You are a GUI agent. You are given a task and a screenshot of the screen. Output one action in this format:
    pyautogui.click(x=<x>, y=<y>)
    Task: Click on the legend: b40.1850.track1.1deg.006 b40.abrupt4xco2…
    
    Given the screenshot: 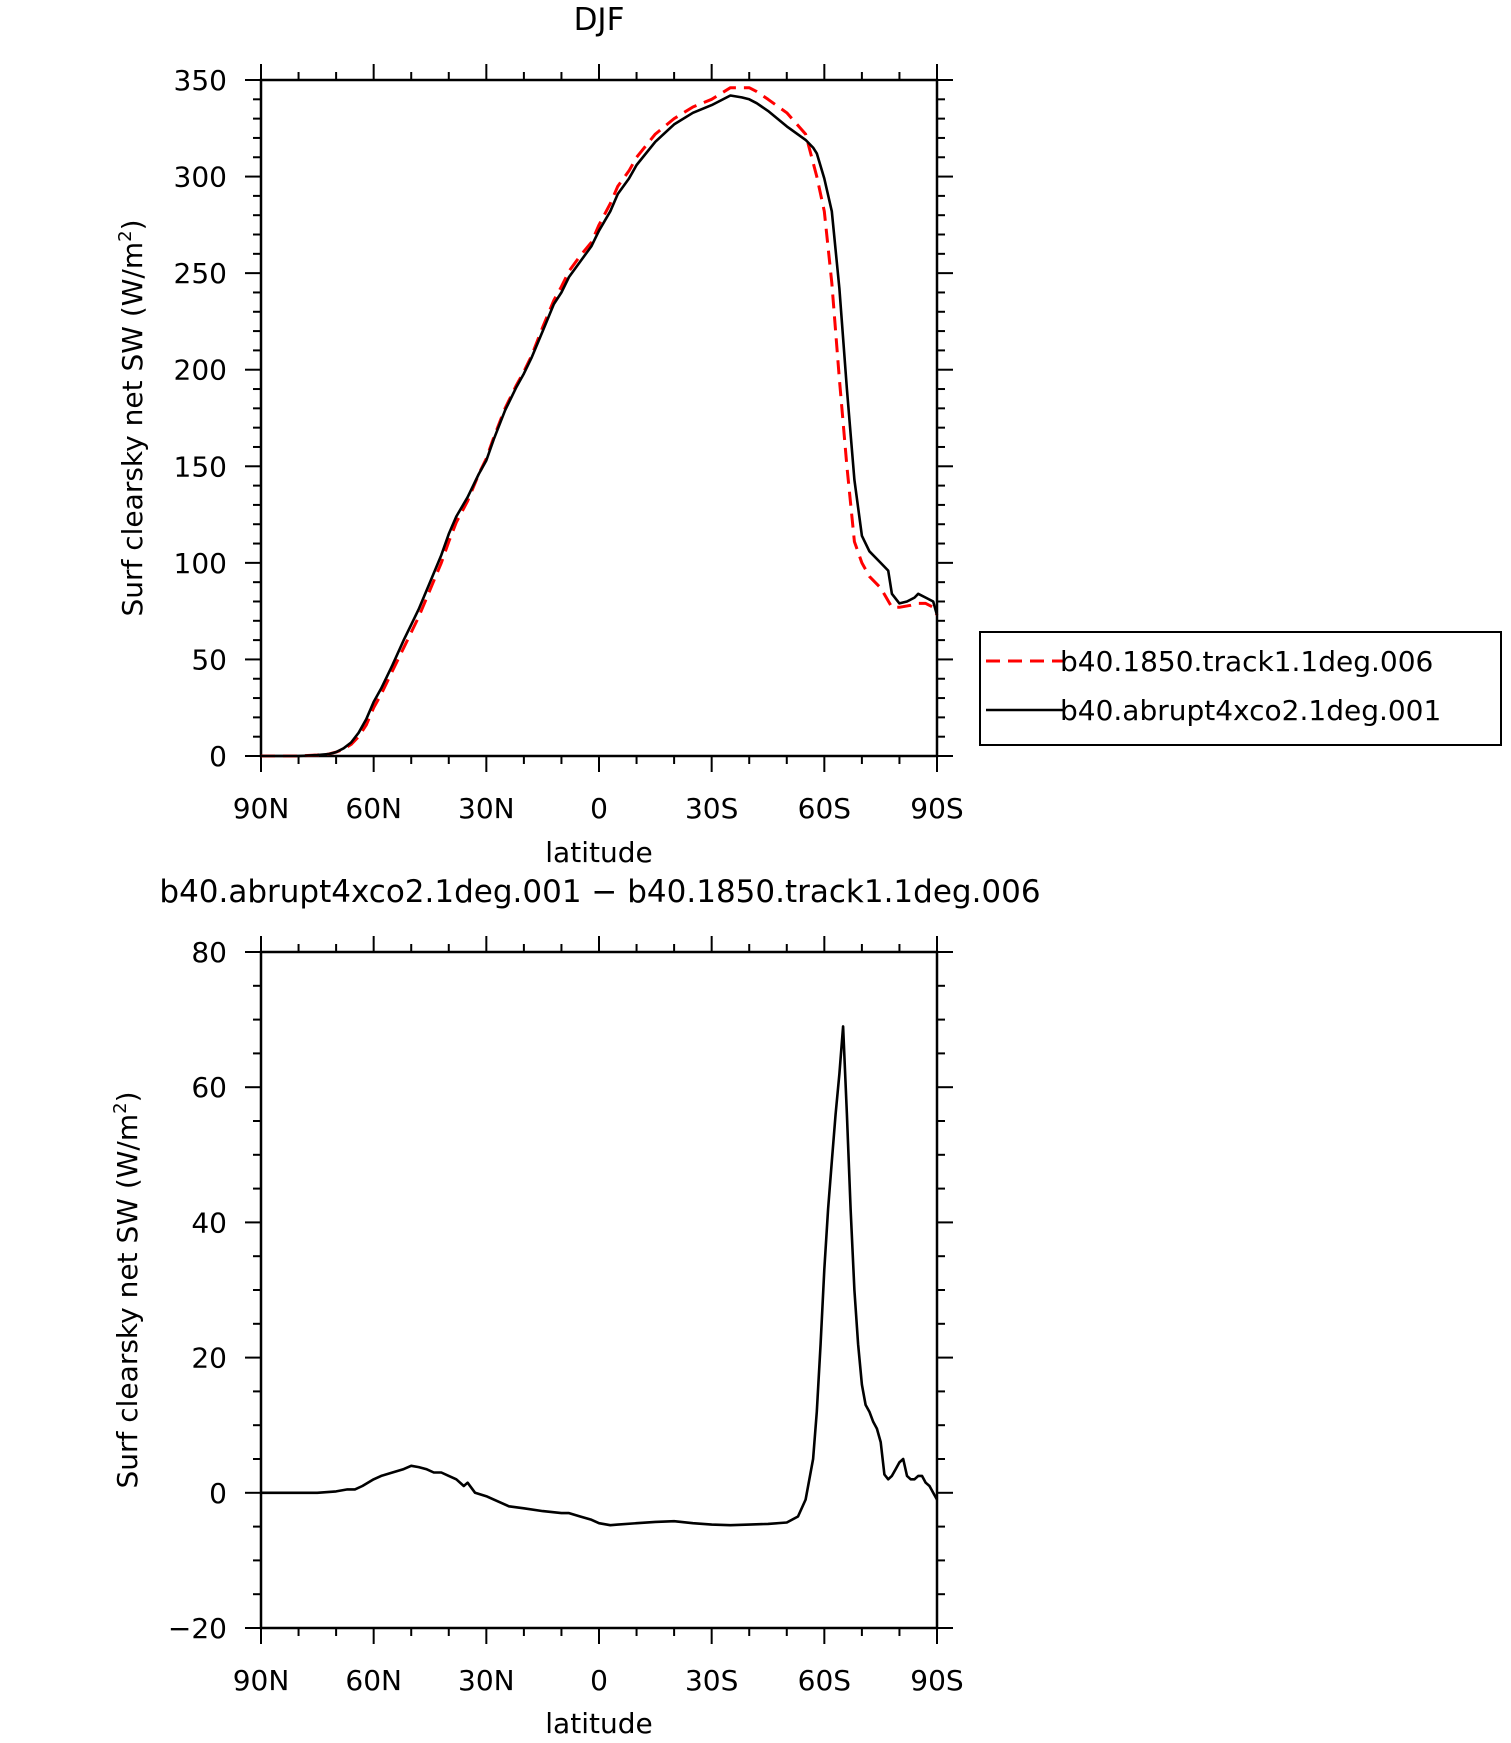 What is the action you would take?
    pyautogui.click(x=1240, y=688)
    